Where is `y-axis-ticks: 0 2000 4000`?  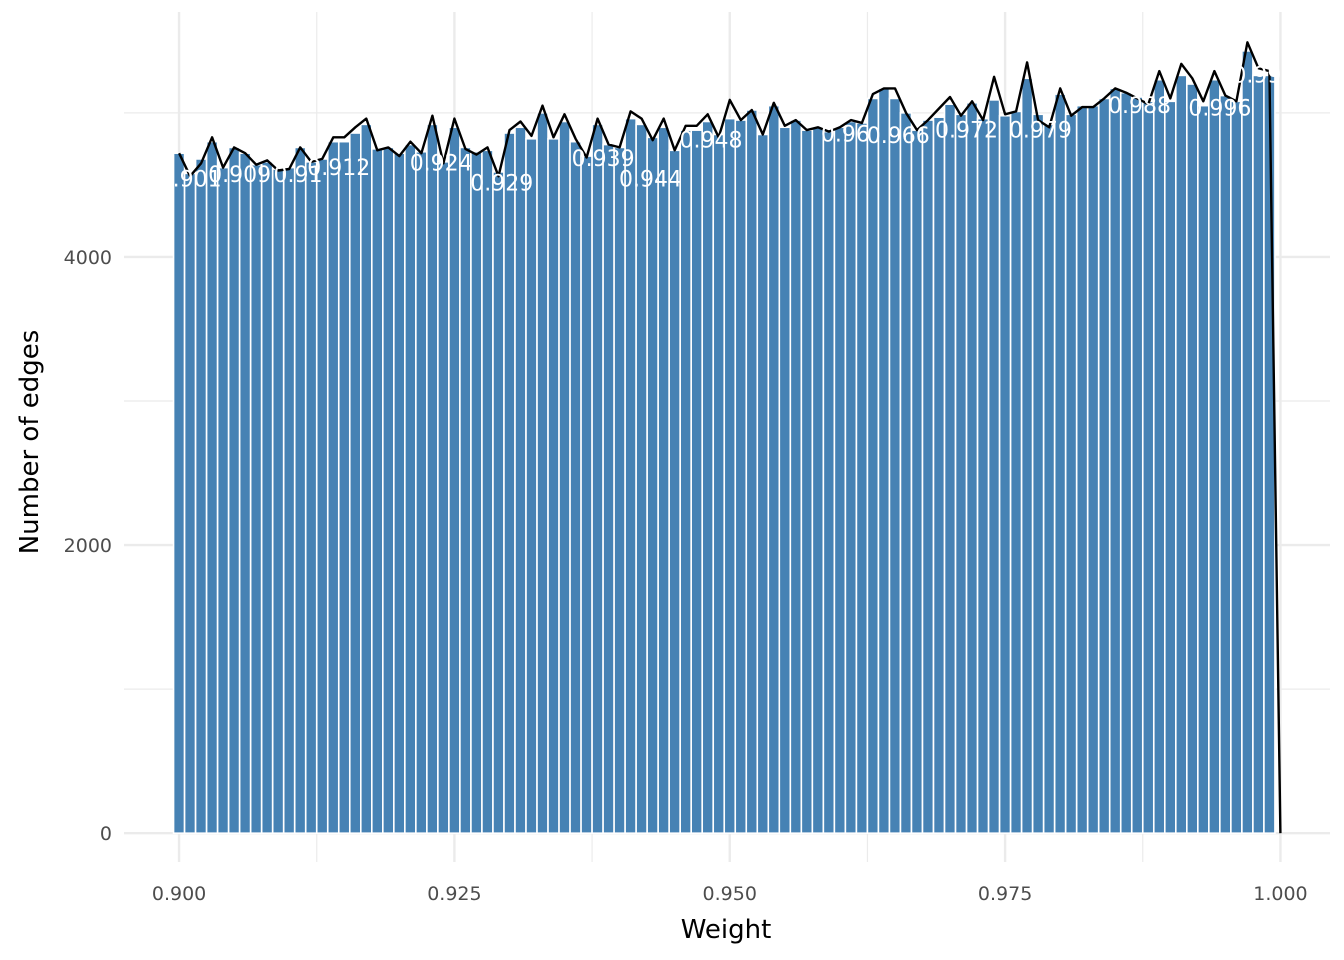
y-axis-ticks: 0 2000 4000 is located at coordinates (88, 546).